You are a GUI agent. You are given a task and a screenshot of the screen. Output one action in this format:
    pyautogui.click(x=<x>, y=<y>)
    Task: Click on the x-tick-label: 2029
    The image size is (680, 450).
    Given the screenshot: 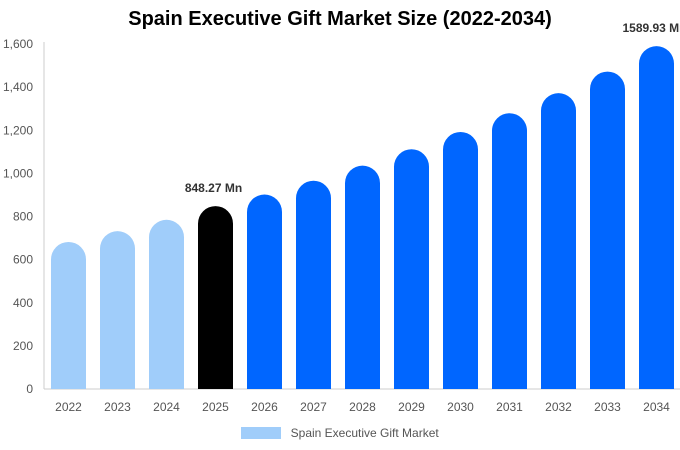 What is the action you would take?
    pyautogui.click(x=411, y=407)
    